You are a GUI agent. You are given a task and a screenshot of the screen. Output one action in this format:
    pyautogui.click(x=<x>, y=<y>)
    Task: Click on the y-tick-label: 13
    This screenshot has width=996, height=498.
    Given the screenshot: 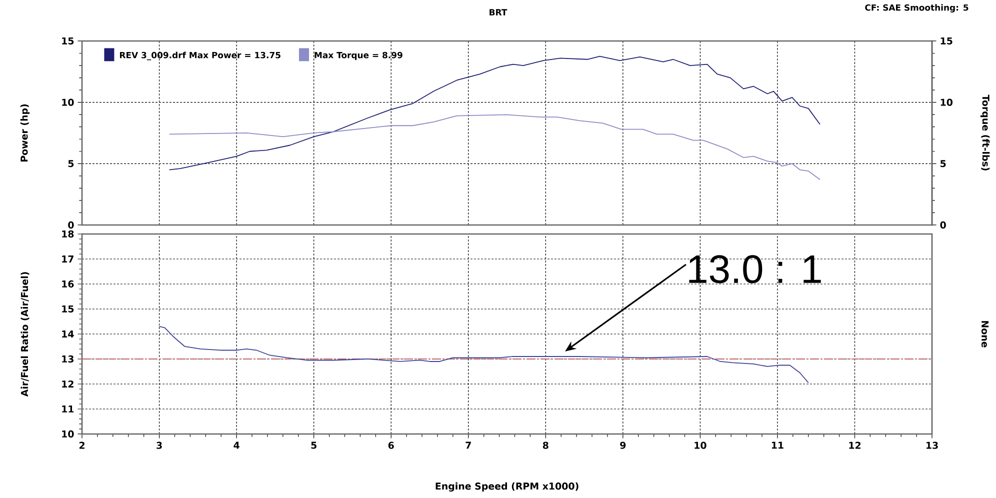 What is the action you would take?
    pyautogui.click(x=68, y=359)
    